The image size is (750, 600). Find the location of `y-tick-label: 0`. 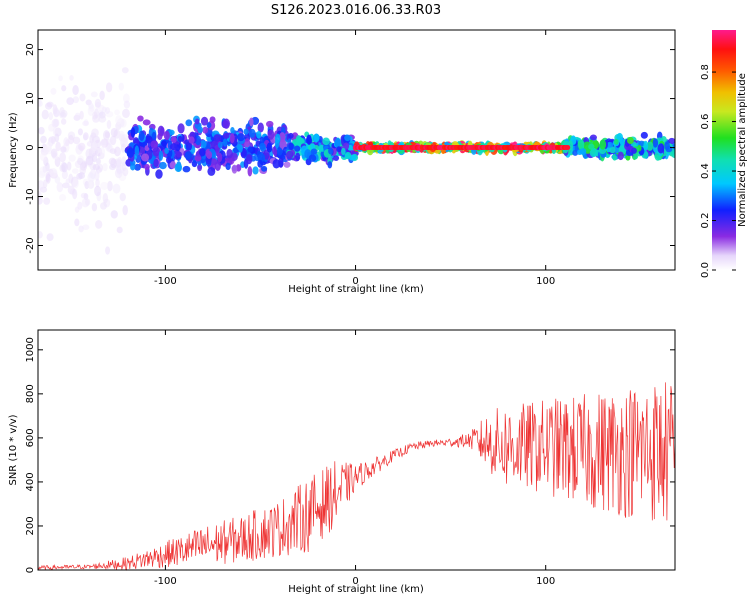

y-tick-label: 0 is located at coordinates (30, 147).